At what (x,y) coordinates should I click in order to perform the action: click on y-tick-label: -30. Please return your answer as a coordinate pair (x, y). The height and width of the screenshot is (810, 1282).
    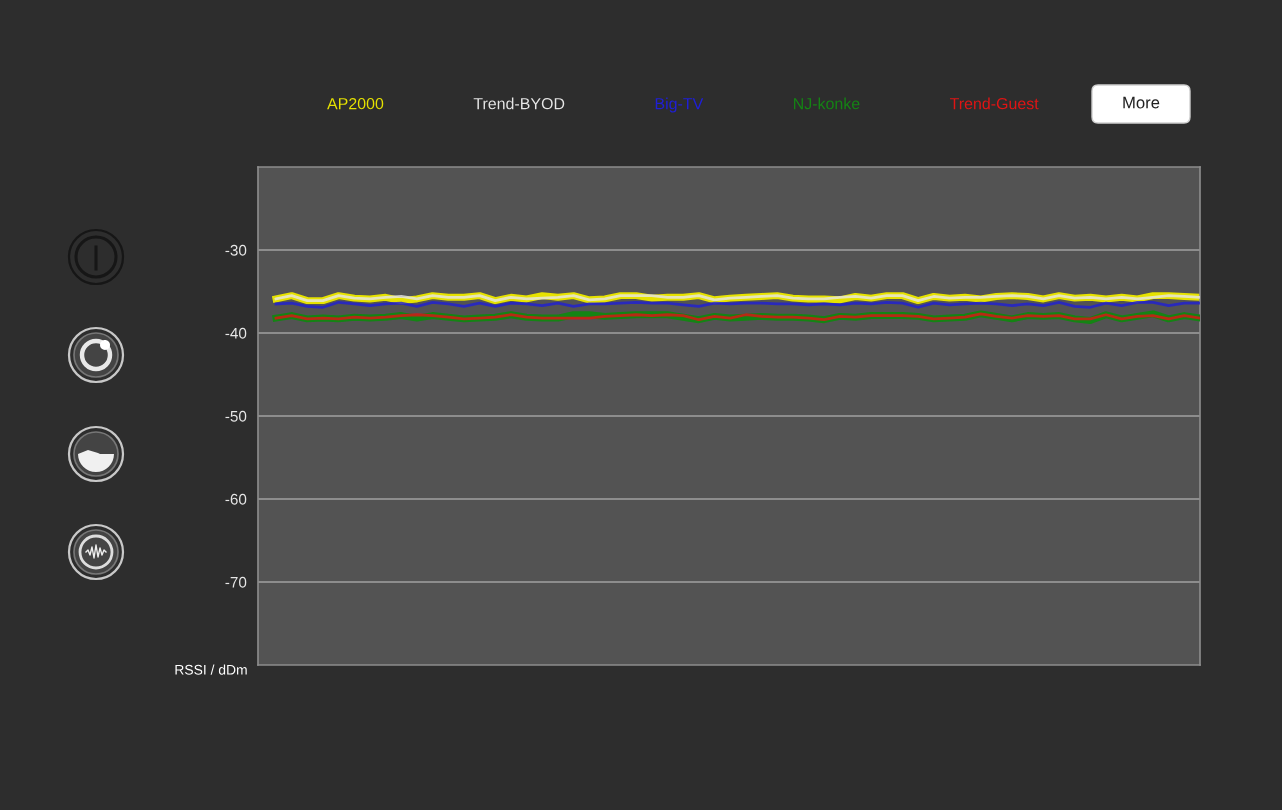
    Looking at the image, I should click on (236, 250).